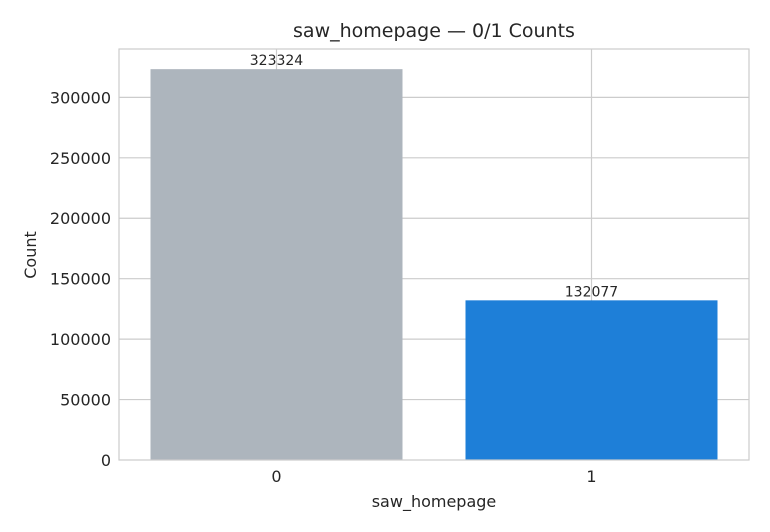 Image resolution: width=770 pixels, height=532 pixels. What do you see at coordinates (80, 218) in the screenshot?
I see `y-tick-label: 200000` at bounding box center [80, 218].